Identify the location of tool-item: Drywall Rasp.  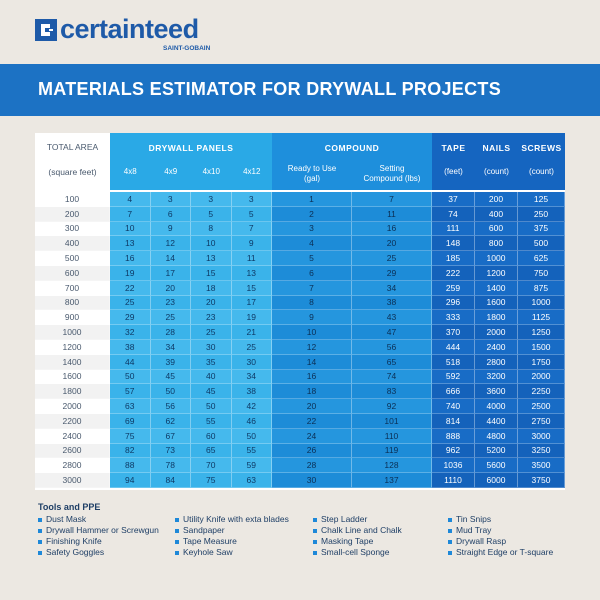
(477, 541).